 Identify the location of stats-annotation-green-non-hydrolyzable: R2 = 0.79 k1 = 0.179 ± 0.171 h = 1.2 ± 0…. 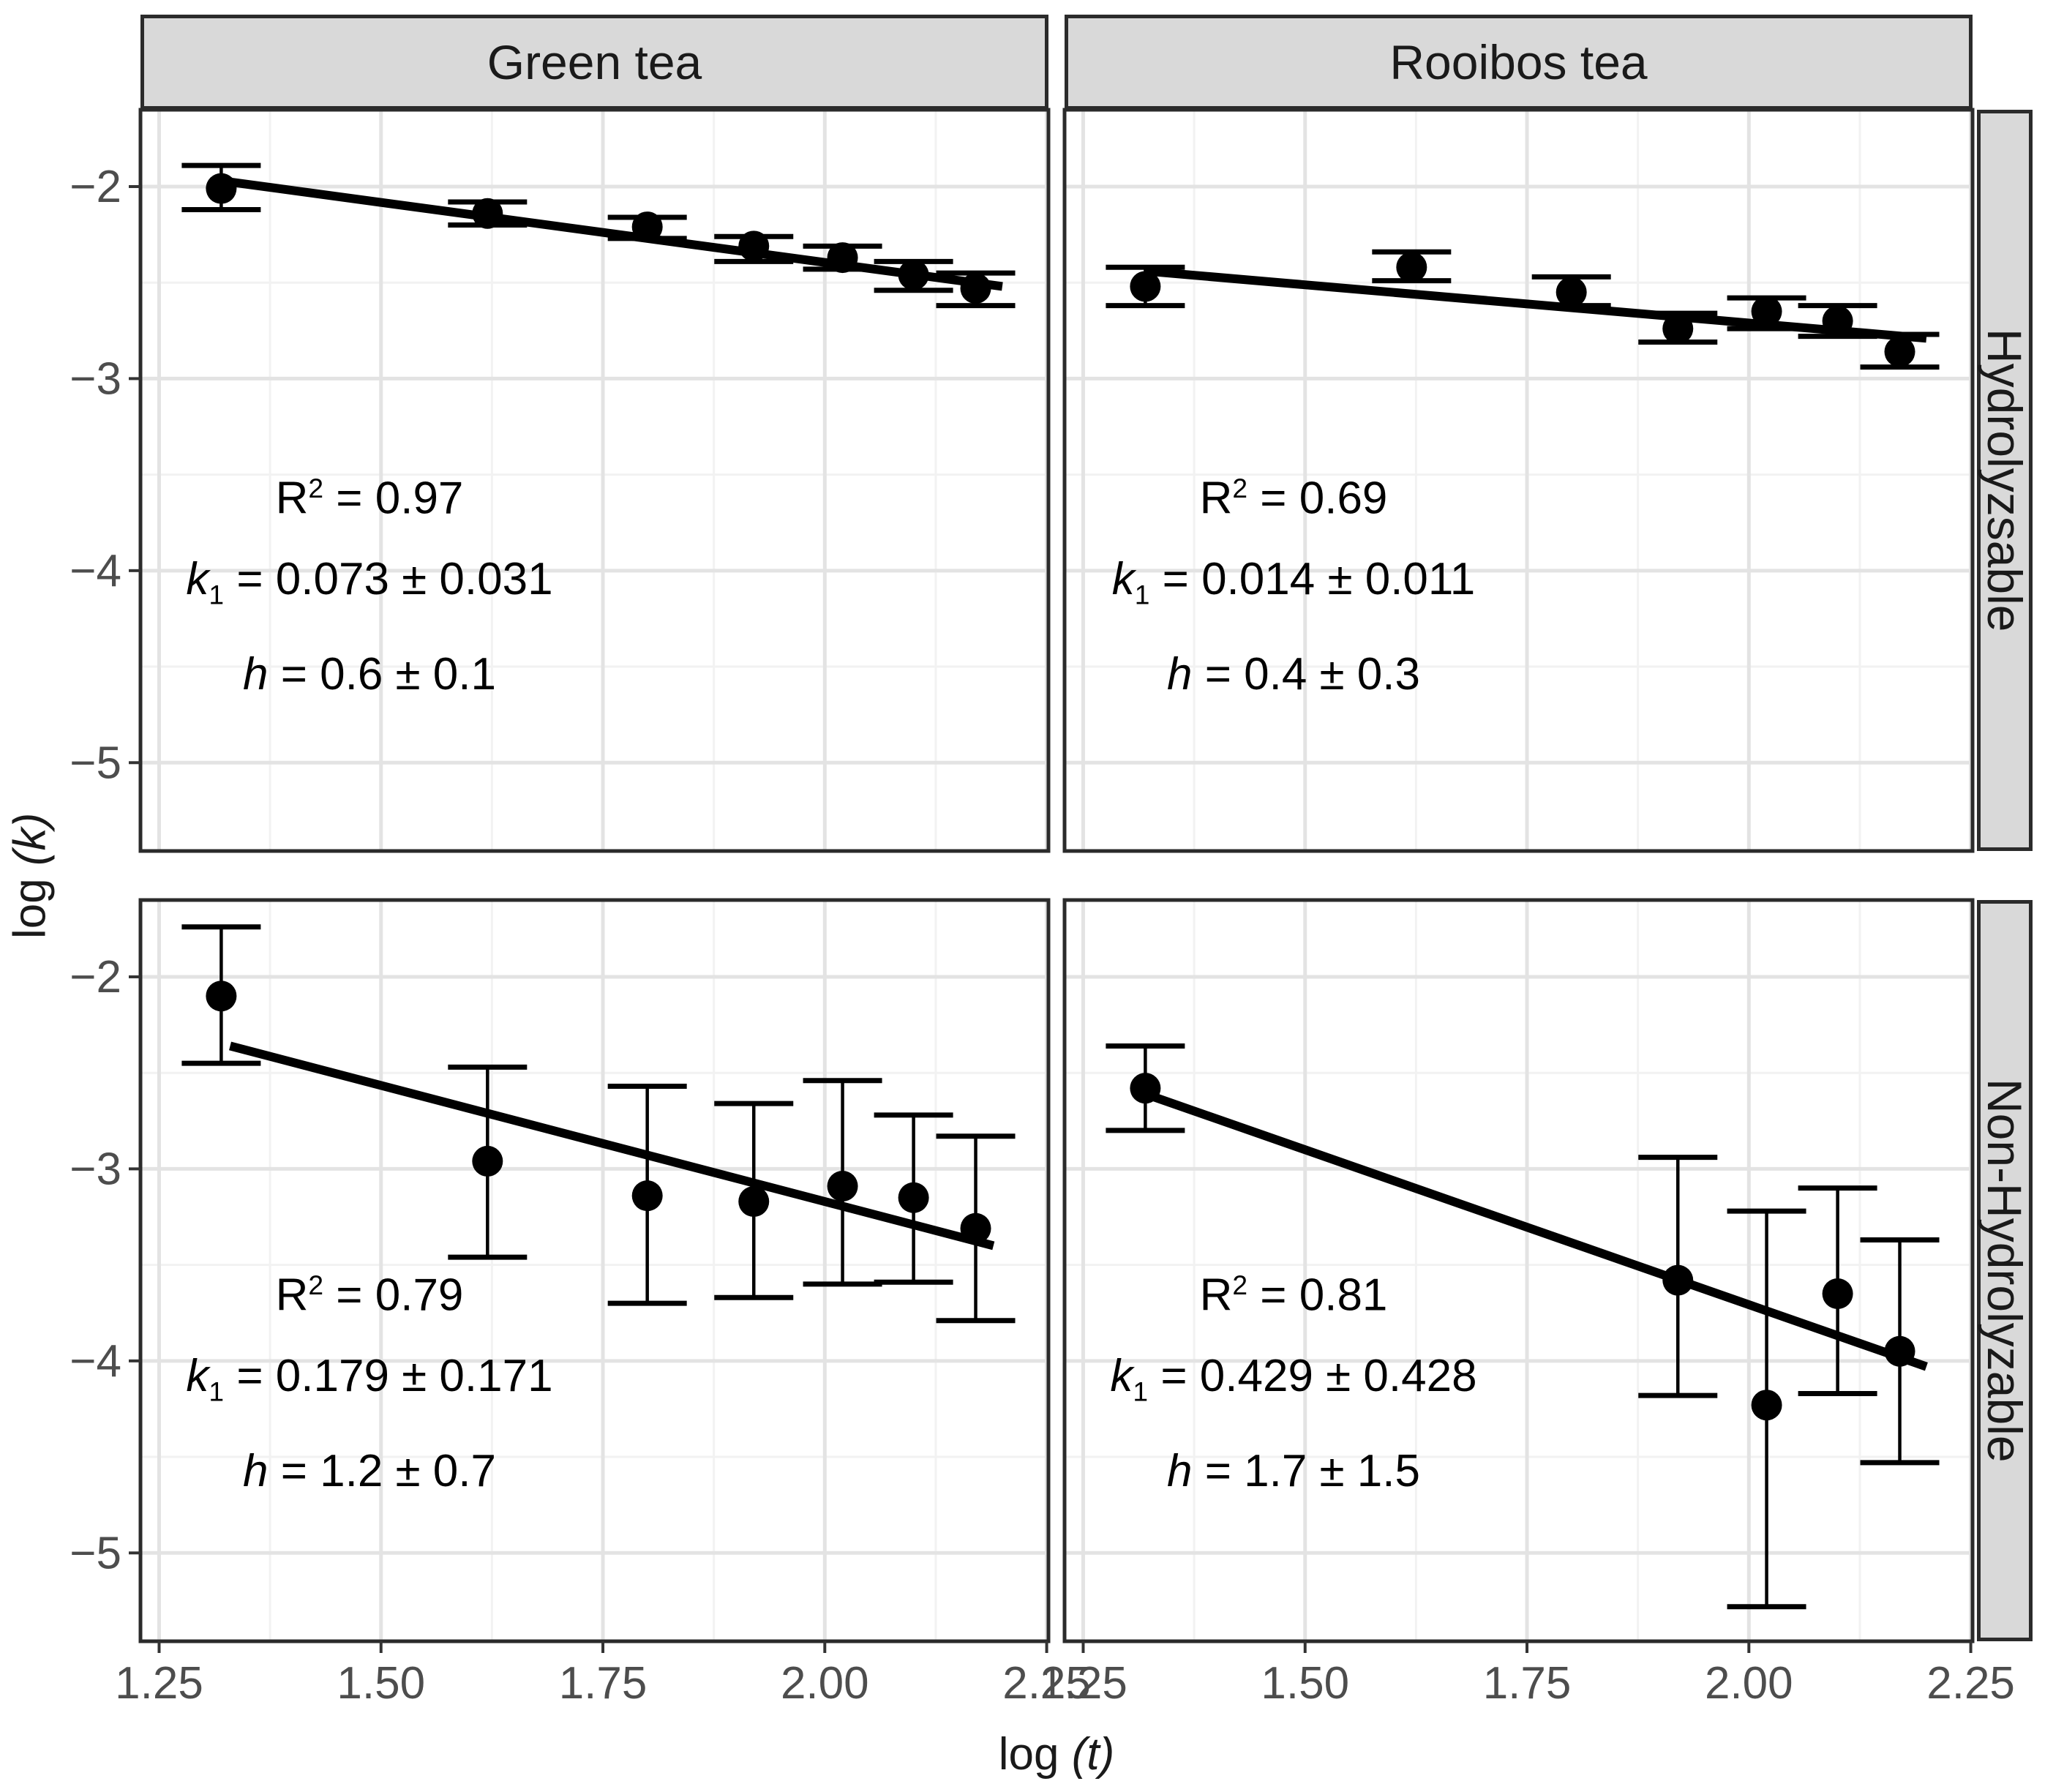
(369, 1378).